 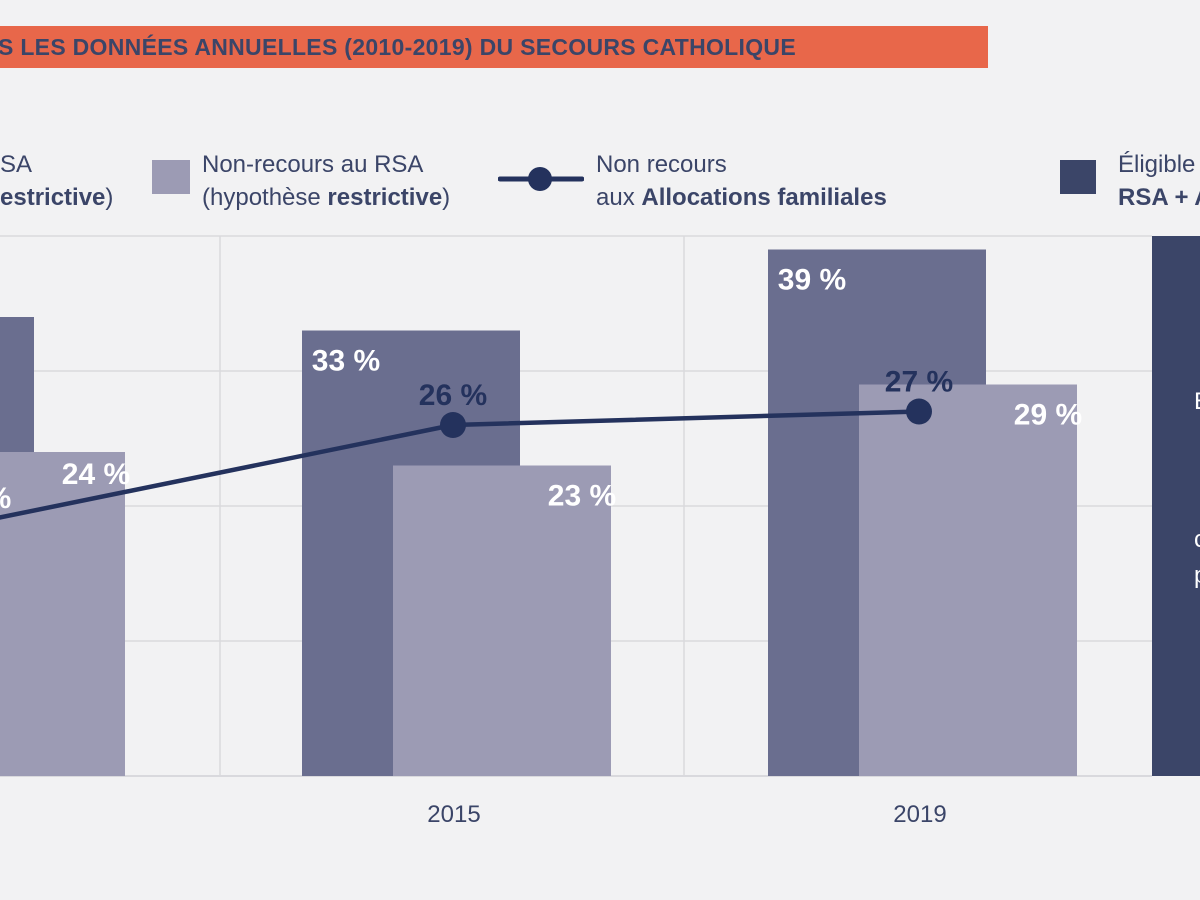 I want to click on legend-swatch-eligible, so click(x=1078, y=177).